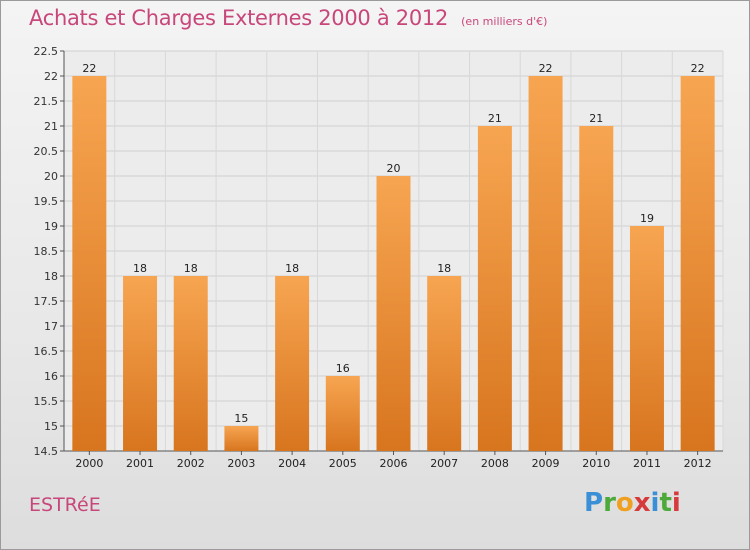 The height and width of the screenshot is (550, 750). I want to click on data-label: 20, so click(394, 168).